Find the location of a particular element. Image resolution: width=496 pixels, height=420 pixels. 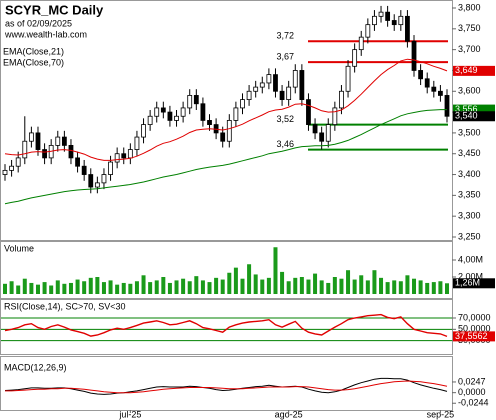

panel-title: MACD(12,26,9) is located at coordinates (35, 367).